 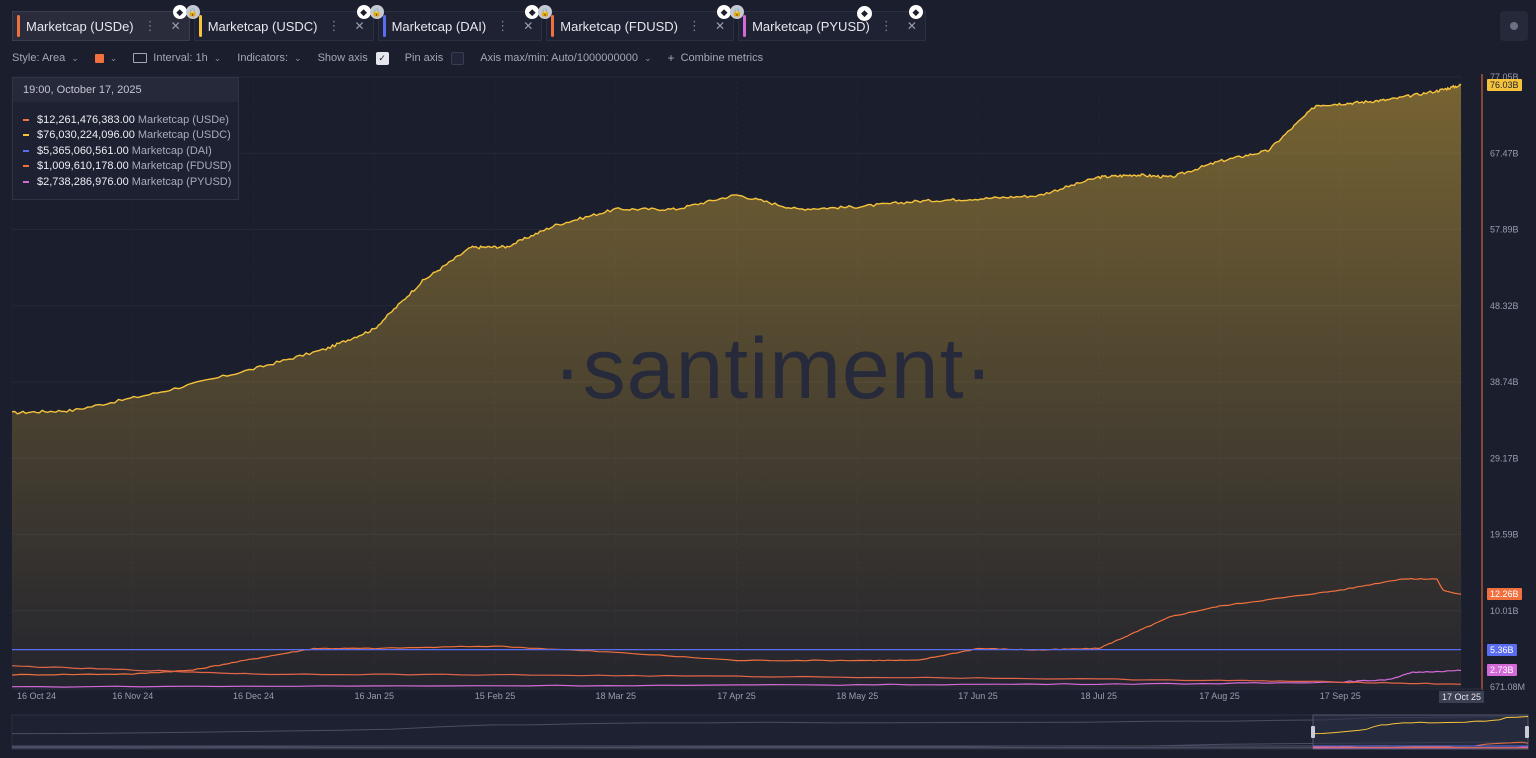 I want to click on last-value-badge: 76.03B, so click(x=1504, y=85).